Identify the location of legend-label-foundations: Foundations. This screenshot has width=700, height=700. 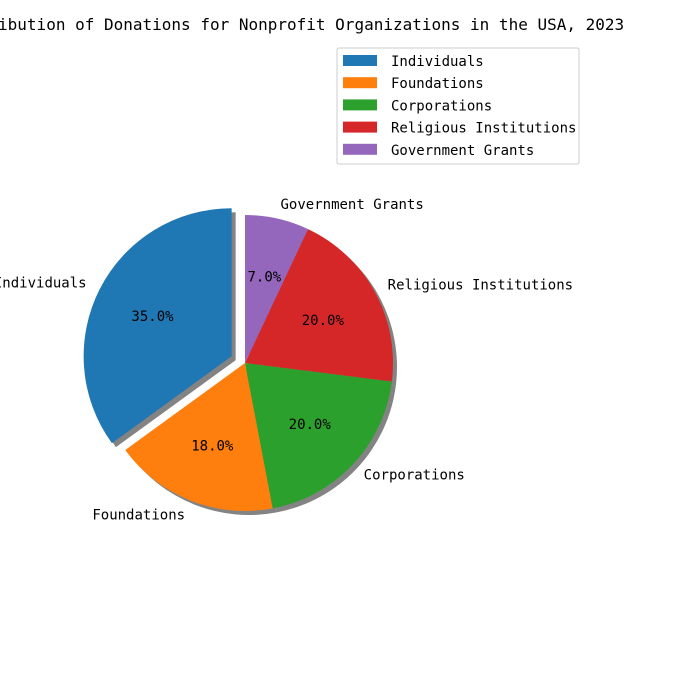
(437, 84).